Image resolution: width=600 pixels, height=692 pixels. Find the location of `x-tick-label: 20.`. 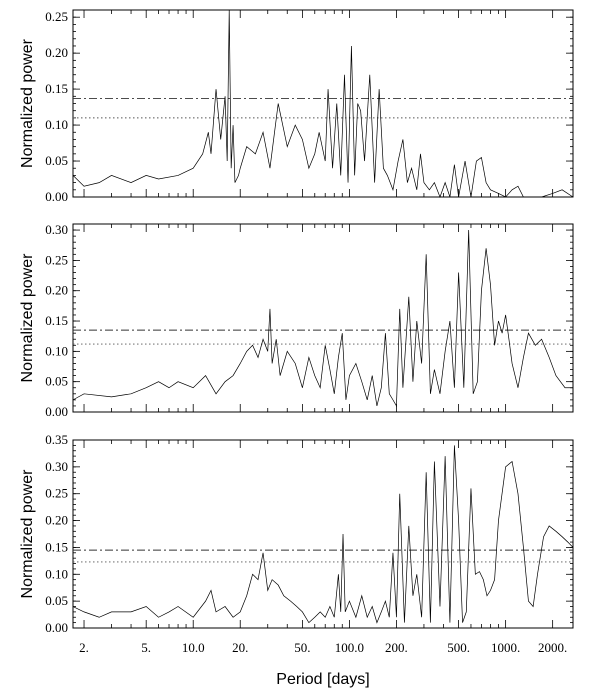

x-tick-label: 20. is located at coordinates (240, 647).